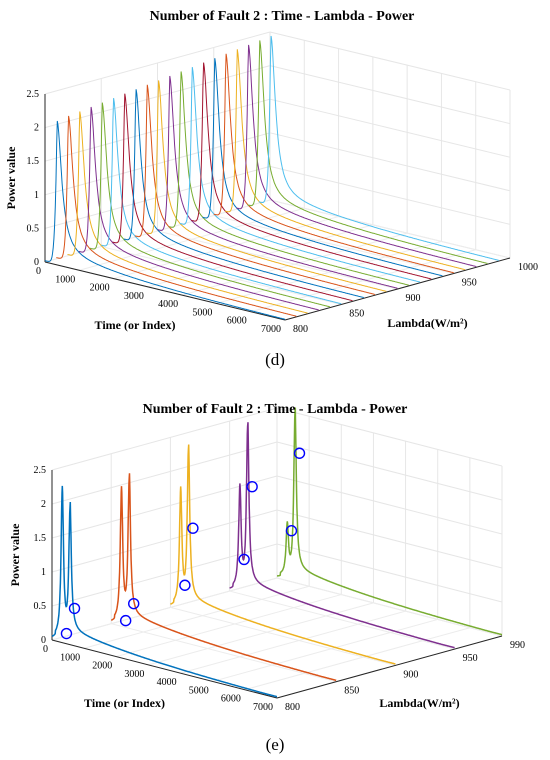 The width and height of the screenshot is (550, 760). What do you see at coordinates (33, 228) in the screenshot?
I see `z-tick-label-1: 0.5` at bounding box center [33, 228].